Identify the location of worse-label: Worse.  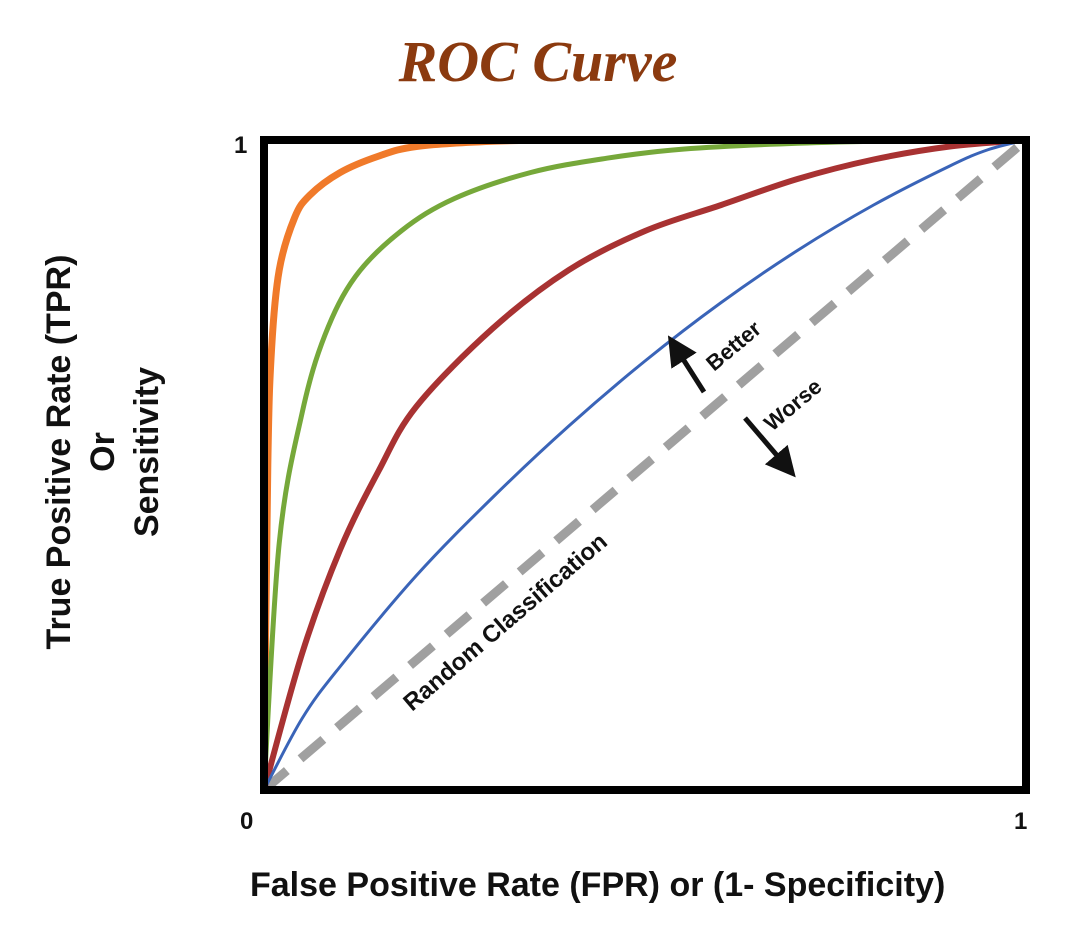
(792, 405).